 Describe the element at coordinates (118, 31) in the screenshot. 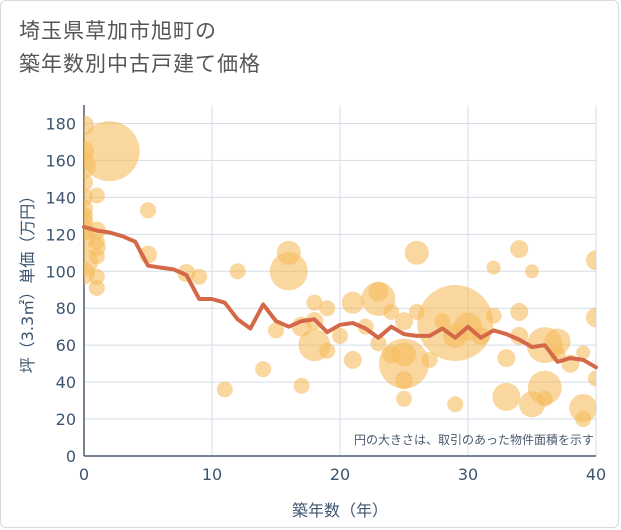

I see `chart-title-line-1: 埼玉県草加市旭町の` at that location.